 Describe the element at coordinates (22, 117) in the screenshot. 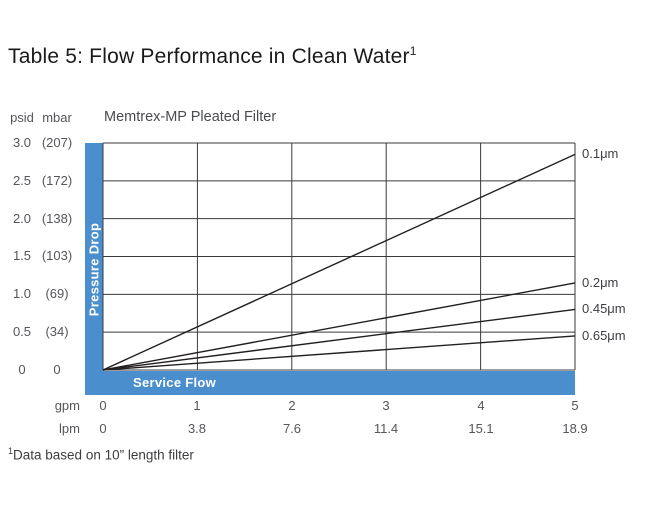

I see `psid-unit-label: psid` at that location.